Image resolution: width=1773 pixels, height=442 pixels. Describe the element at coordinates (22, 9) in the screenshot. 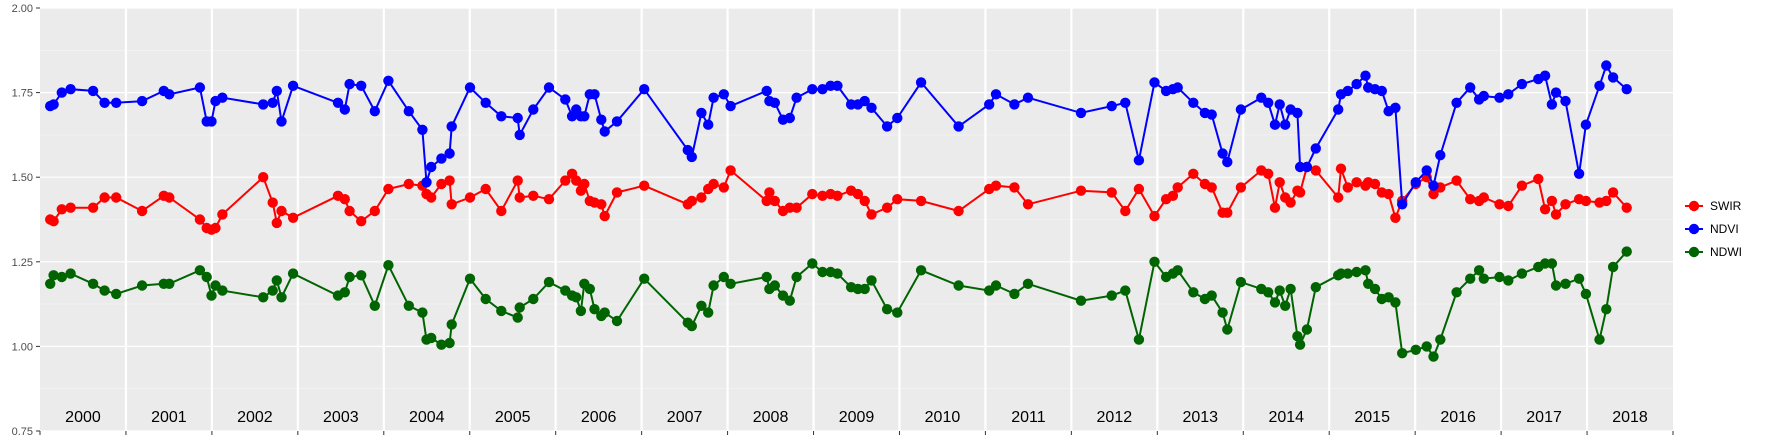

I see `y-tick-label: 2.00` at that location.